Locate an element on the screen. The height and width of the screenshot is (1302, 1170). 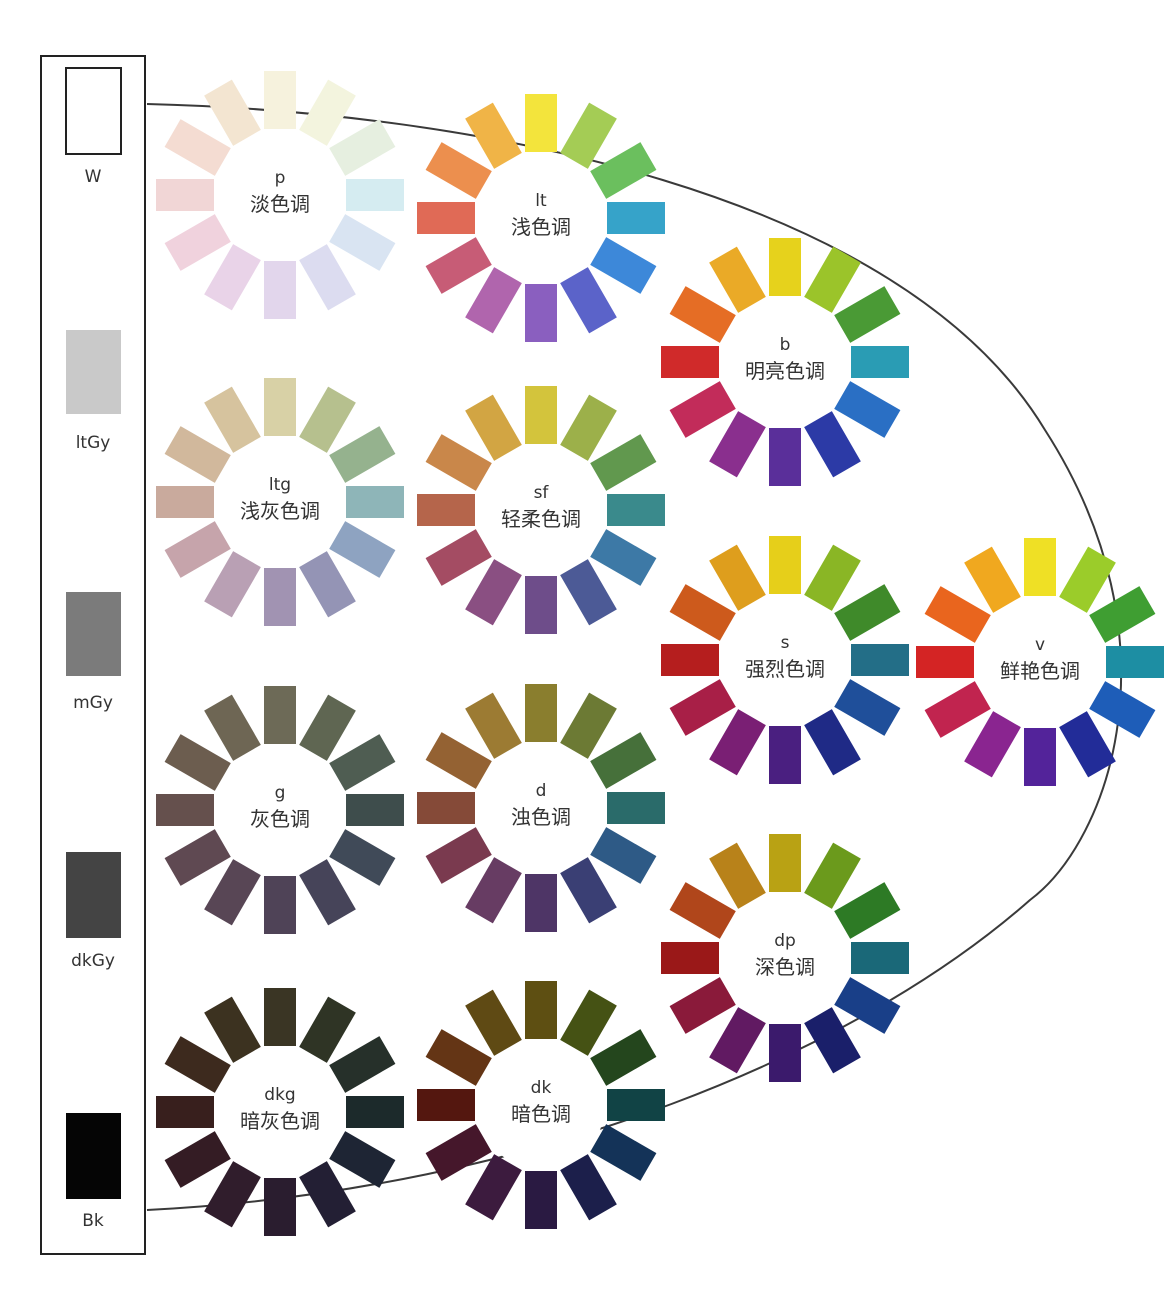
tone-name: 浅色调 is located at coordinates (541, 227).